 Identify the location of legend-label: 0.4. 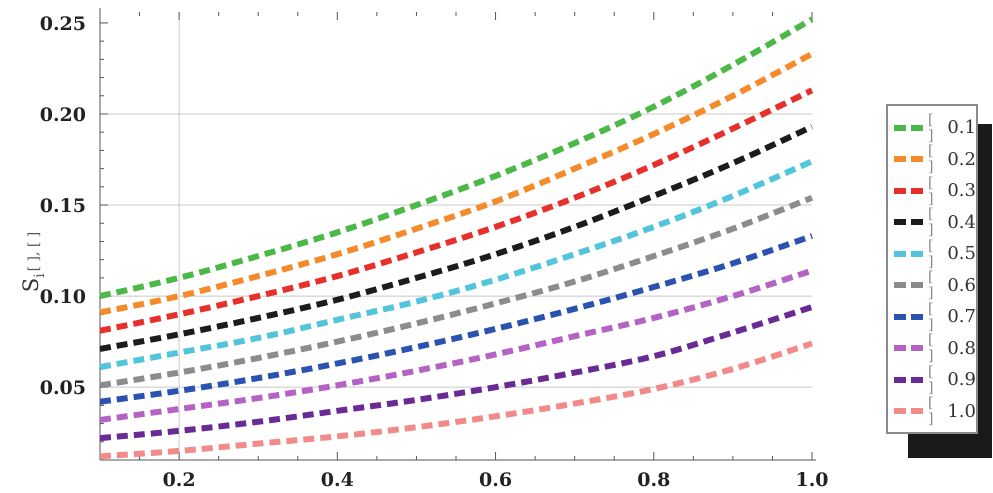
(961, 222).